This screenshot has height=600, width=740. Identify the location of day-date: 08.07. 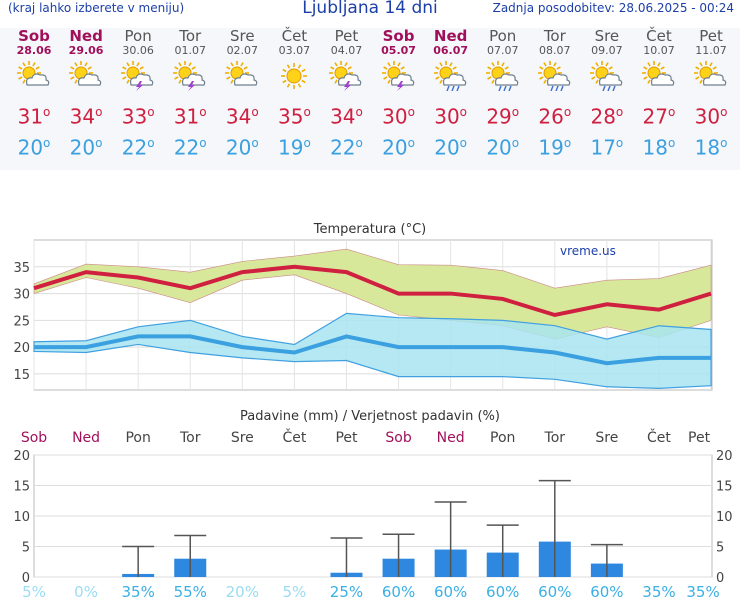
(555, 50).